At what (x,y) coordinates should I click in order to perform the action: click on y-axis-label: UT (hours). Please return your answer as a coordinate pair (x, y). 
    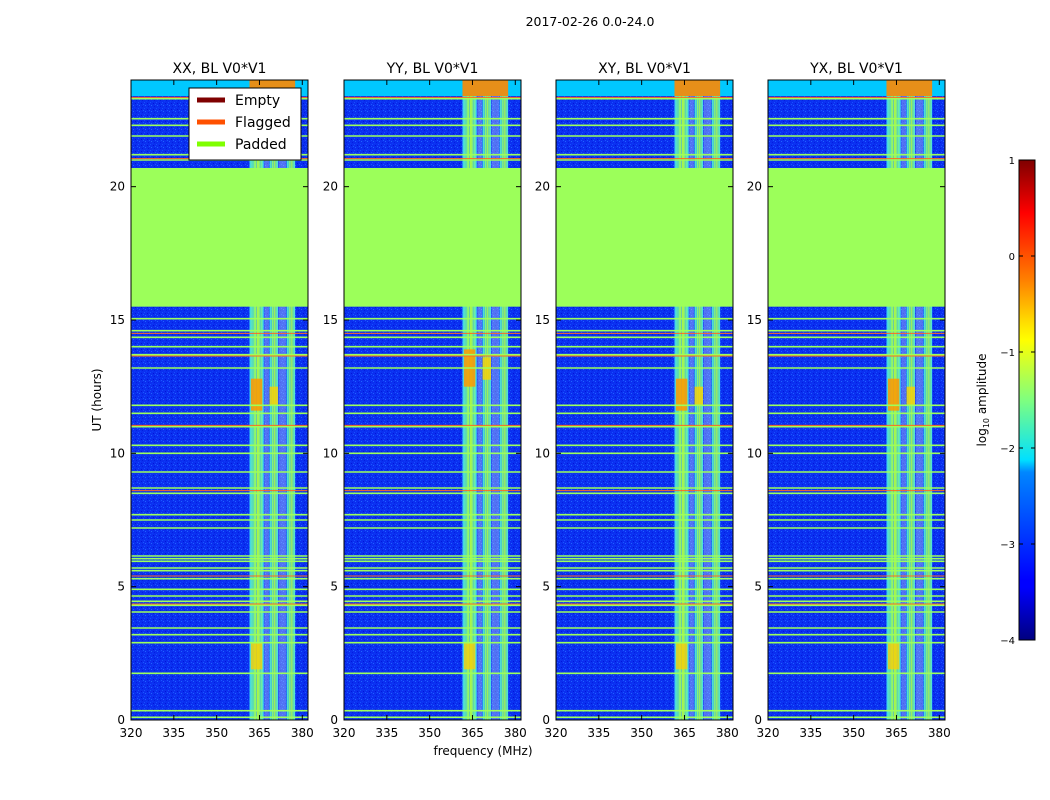
    Looking at the image, I should click on (97, 399).